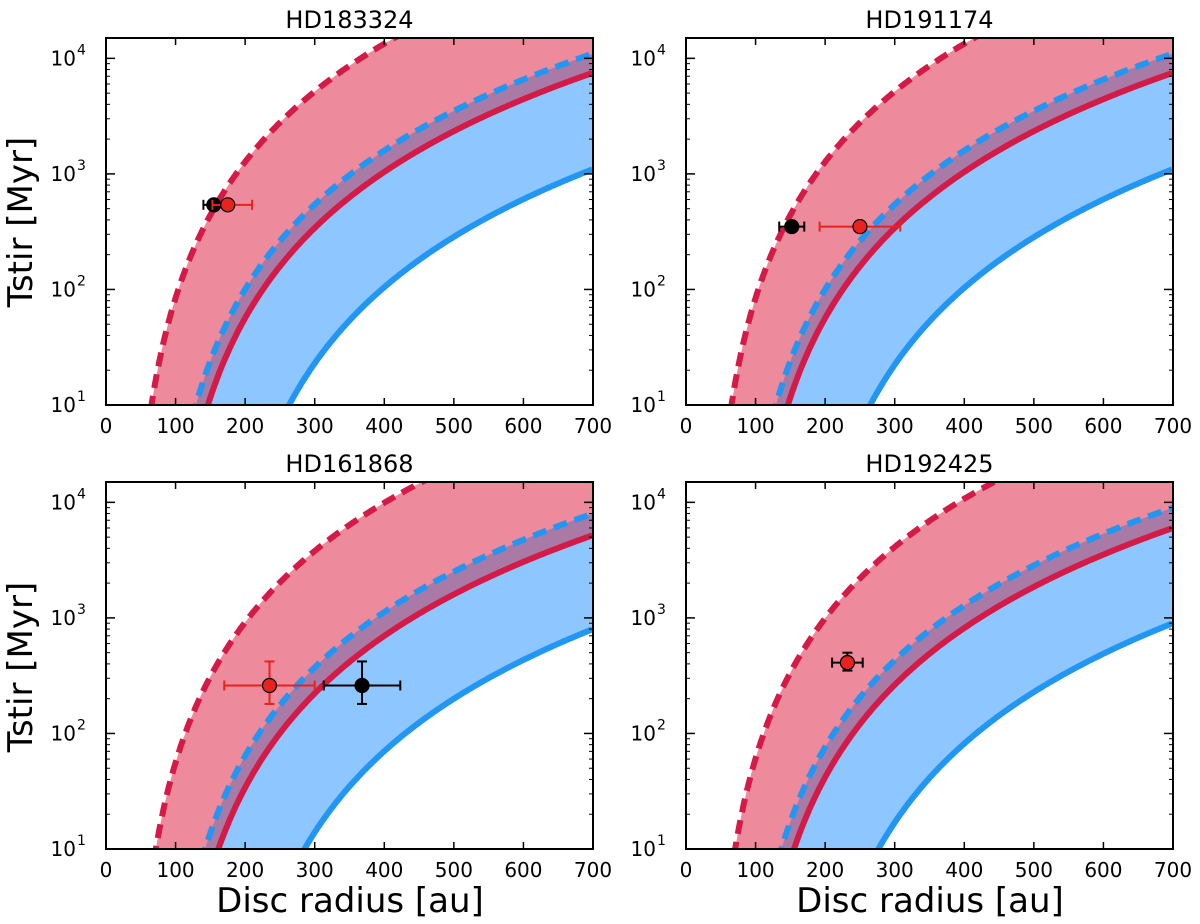 The height and width of the screenshot is (924, 1200). Describe the element at coordinates (350, 901) in the screenshot. I see `xlabel-left: Disc radius [au]` at that location.